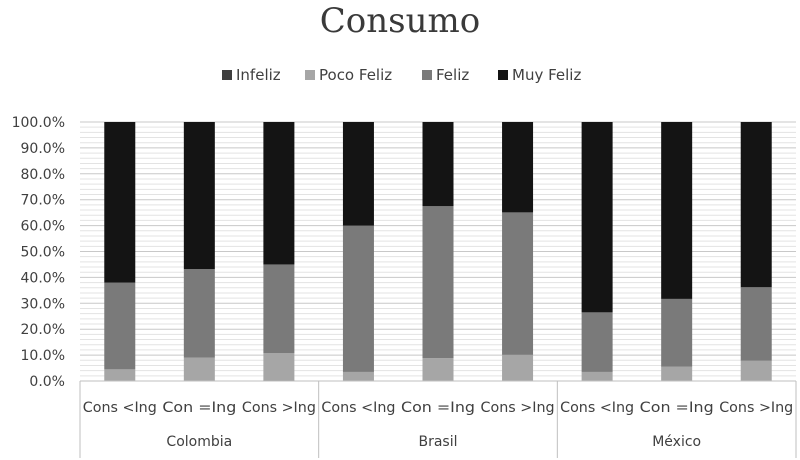  I want to click on y-tick-label: 20.0%, so click(43, 330).